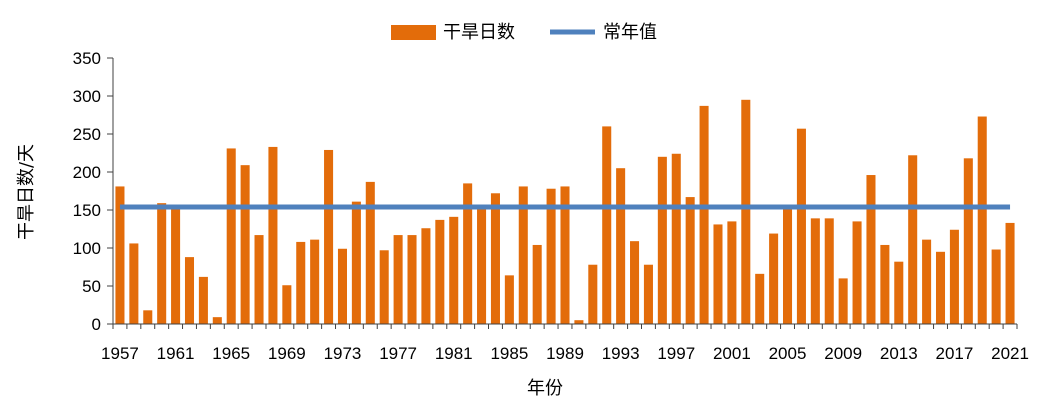 Image resolution: width=1049 pixels, height=409 pixels. Describe the element at coordinates (968, 241) in the screenshot. I see `bar-2018` at that location.